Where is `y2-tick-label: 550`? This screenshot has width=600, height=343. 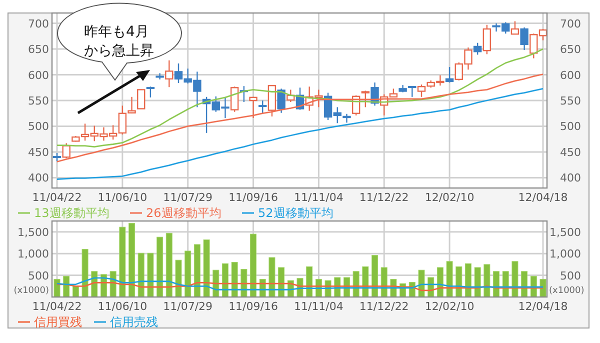 y2-tick-label: 550 is located at coordinates (570, 101).